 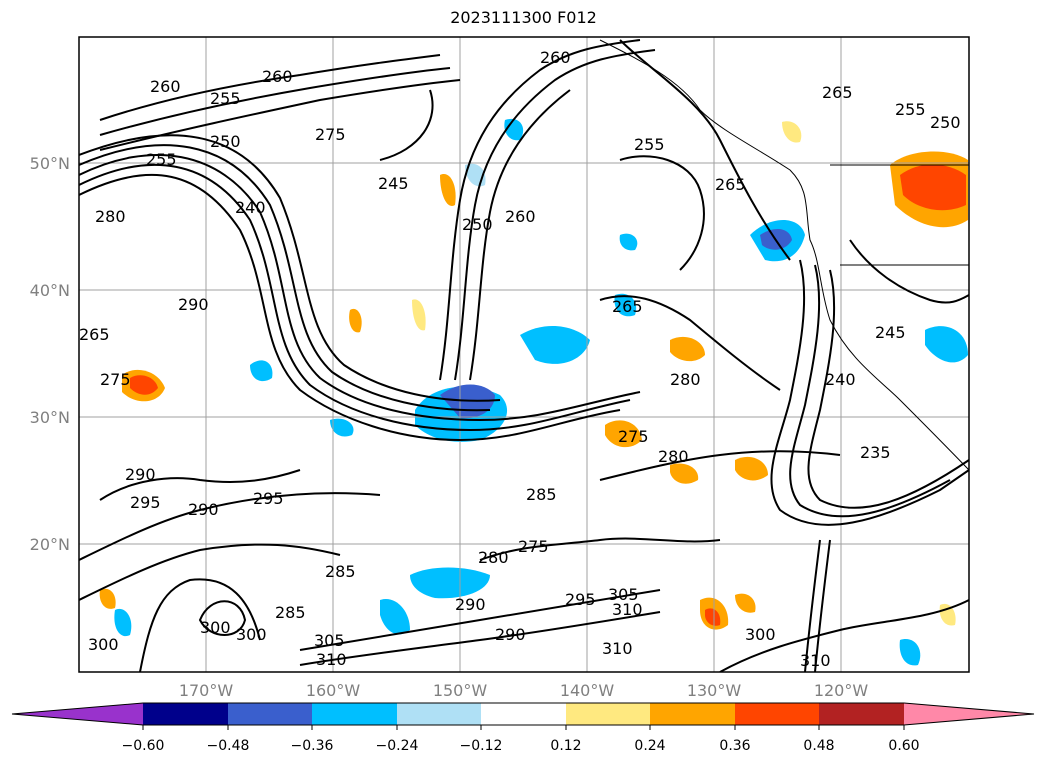 I want to click on colorbar-tick-label: −0.60, so click(x=143, y=746).